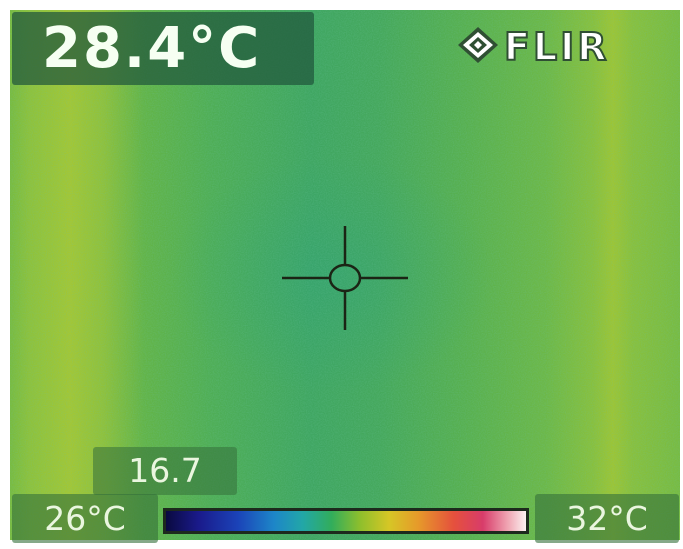 The height and width of the screenshot is (549, 683). Describe the element at coordinates (607, 518) in the screenshot. I see `scale-max-label: 32°C` at that location.